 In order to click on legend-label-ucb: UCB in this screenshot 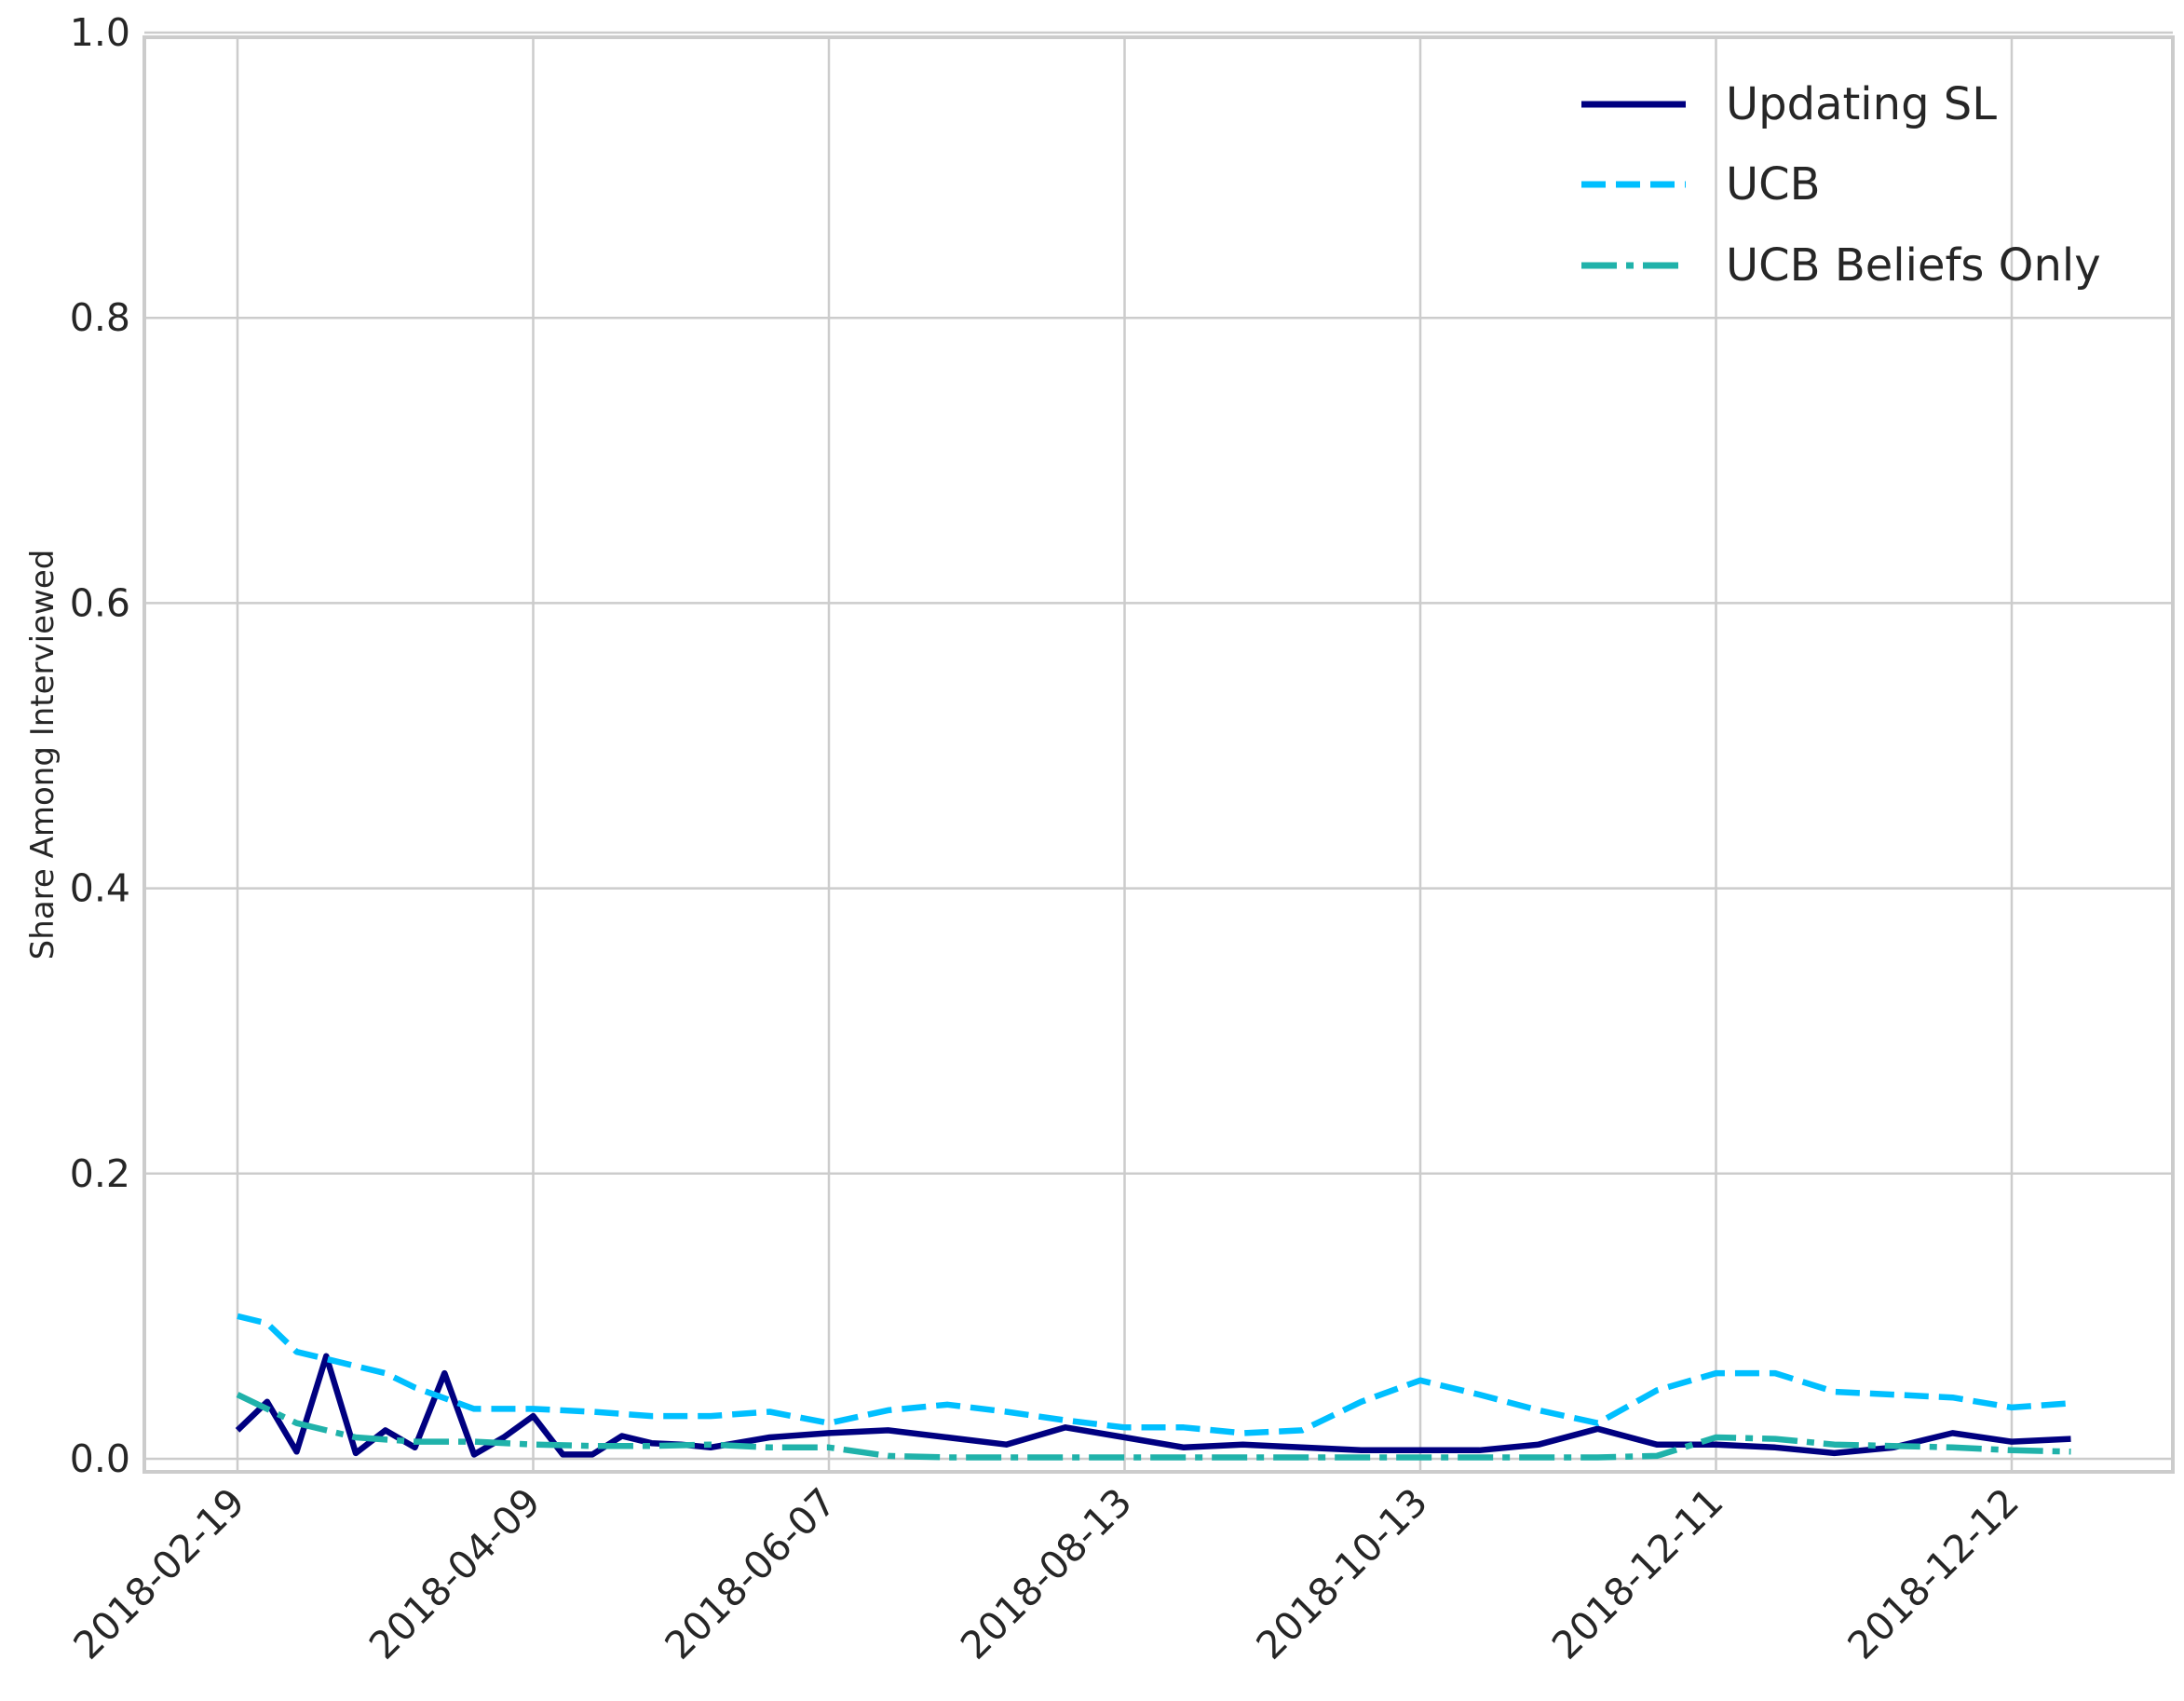, I will do `click(1773, 184)`.